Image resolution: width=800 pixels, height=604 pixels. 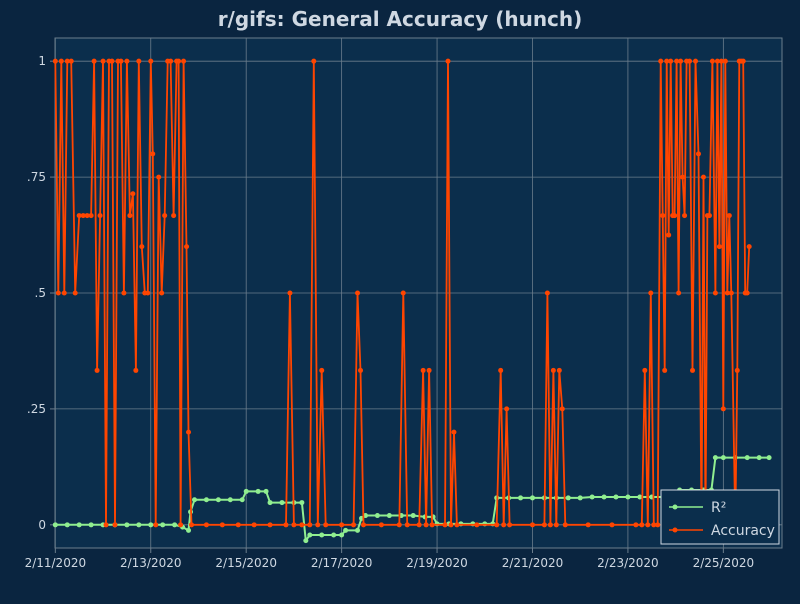 What do you see at coordinates (56, 563) in the screenshot?
I see `x-tick-label: 2/11/2020` at bounding box center [56, 563].